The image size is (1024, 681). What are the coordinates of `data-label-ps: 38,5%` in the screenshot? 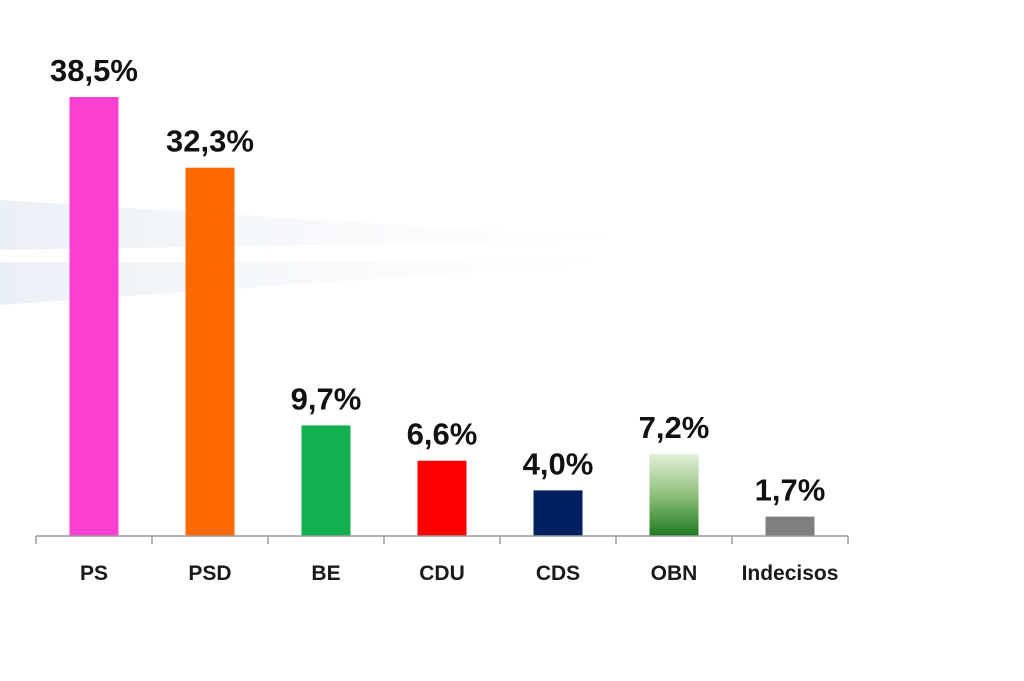 It's located at (94, 70).